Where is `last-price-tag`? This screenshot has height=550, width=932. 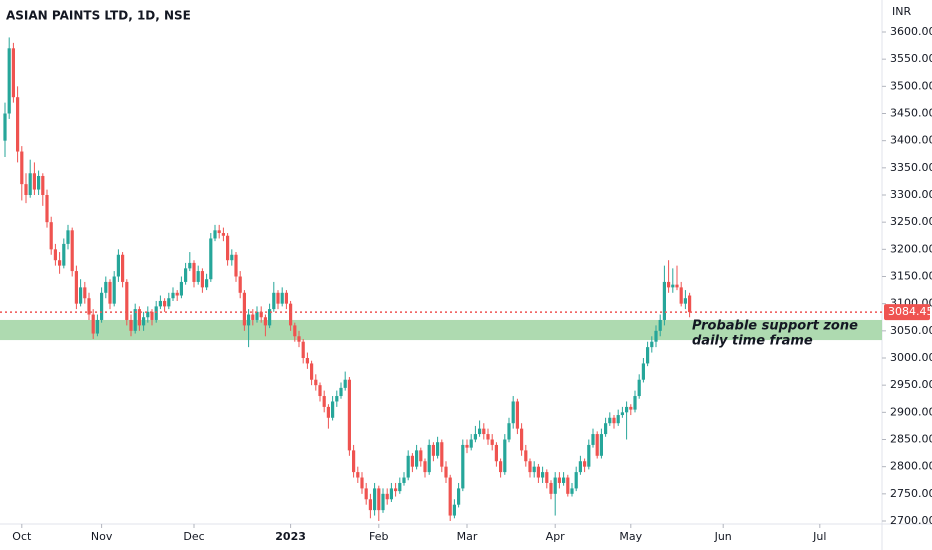
last-price-tag is located at coordinates (907, 312).